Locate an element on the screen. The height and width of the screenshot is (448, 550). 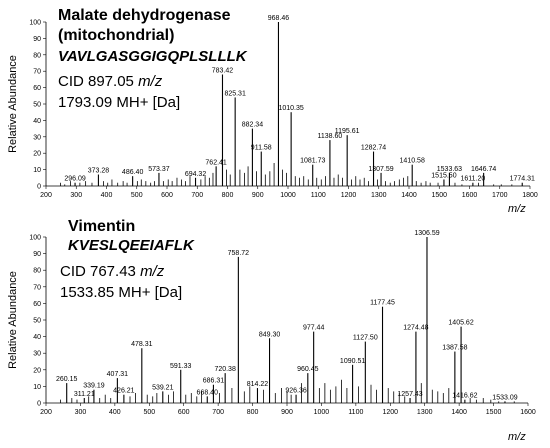
peak-label: 539.21 is located at coordinates (163, 387).